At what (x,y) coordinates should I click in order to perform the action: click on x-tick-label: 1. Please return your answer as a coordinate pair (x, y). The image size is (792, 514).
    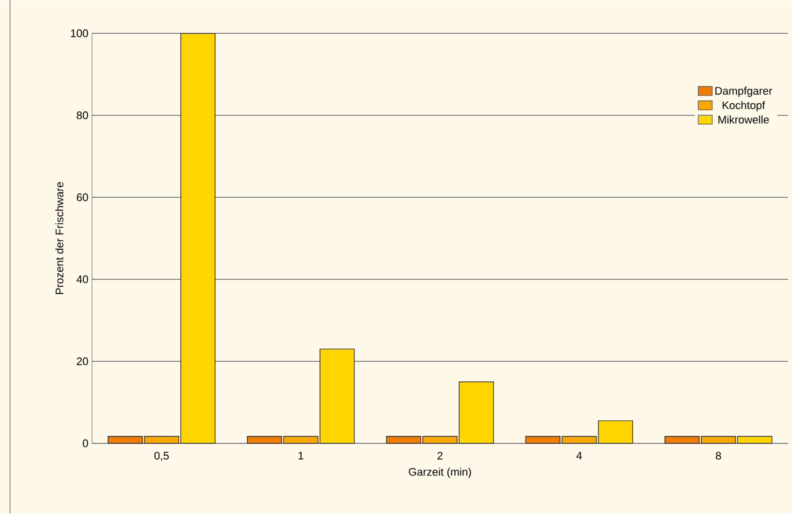
    Looking at the image, I should click on (301, 456).